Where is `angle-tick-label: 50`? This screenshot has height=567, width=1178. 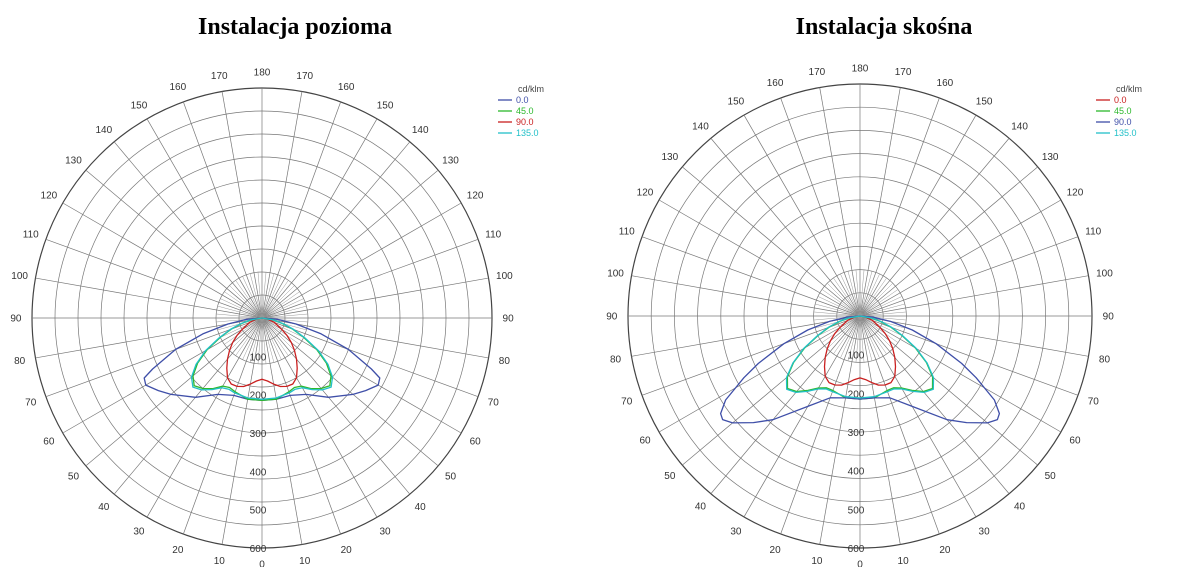 angle-tick-label: 50 is located at coordinates (74, 477).